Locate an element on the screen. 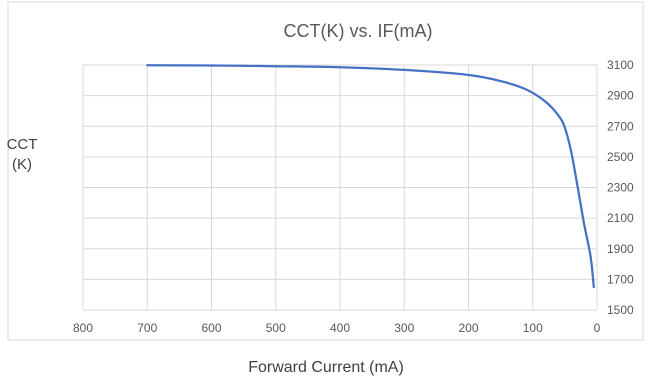  y-tick-label: 2500 is located at coordinates (620, 157).